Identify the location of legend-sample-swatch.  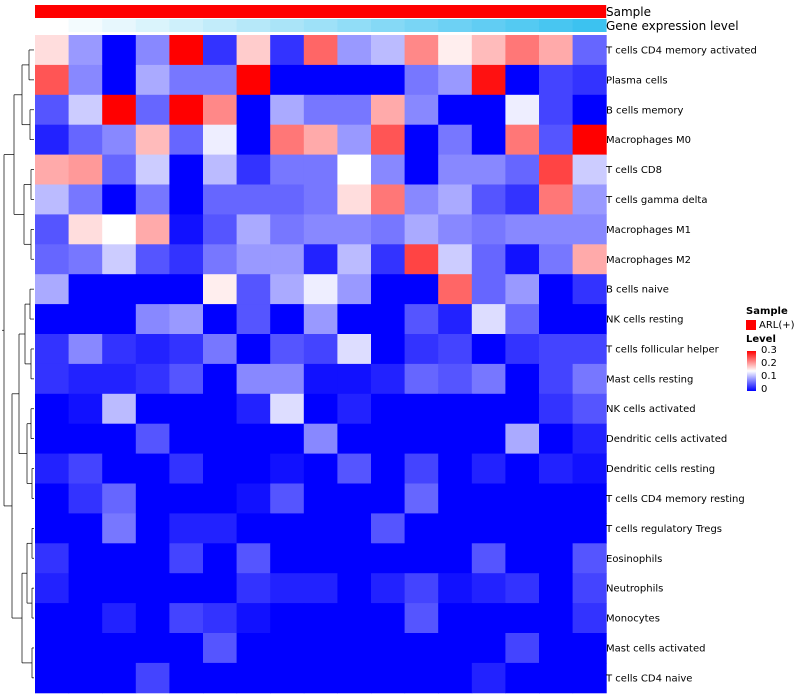
(751, 325).